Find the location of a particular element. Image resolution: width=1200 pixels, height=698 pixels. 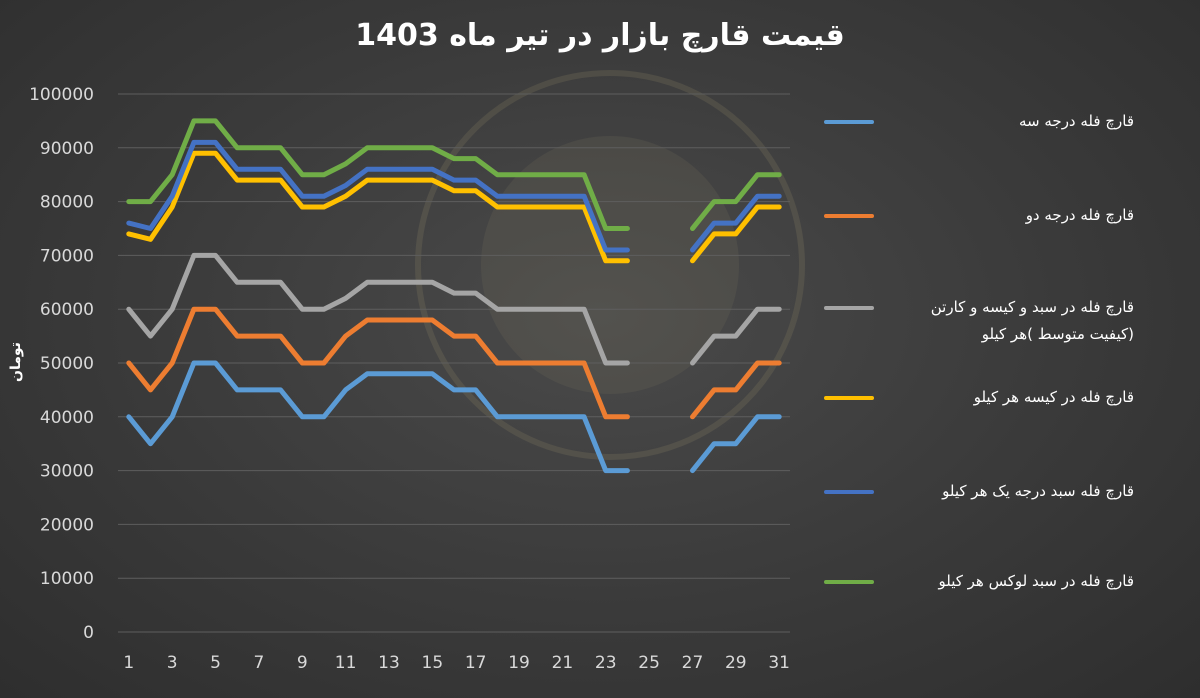

y-tick-label: 80000 is located at coordinates (67, 203).